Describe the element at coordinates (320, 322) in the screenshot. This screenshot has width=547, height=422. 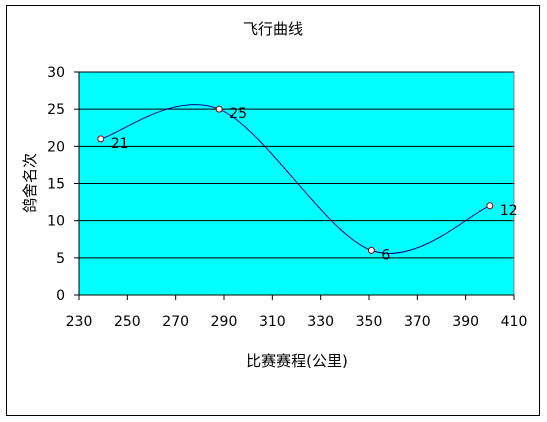
I see `x-tick-label: 330` at that location.